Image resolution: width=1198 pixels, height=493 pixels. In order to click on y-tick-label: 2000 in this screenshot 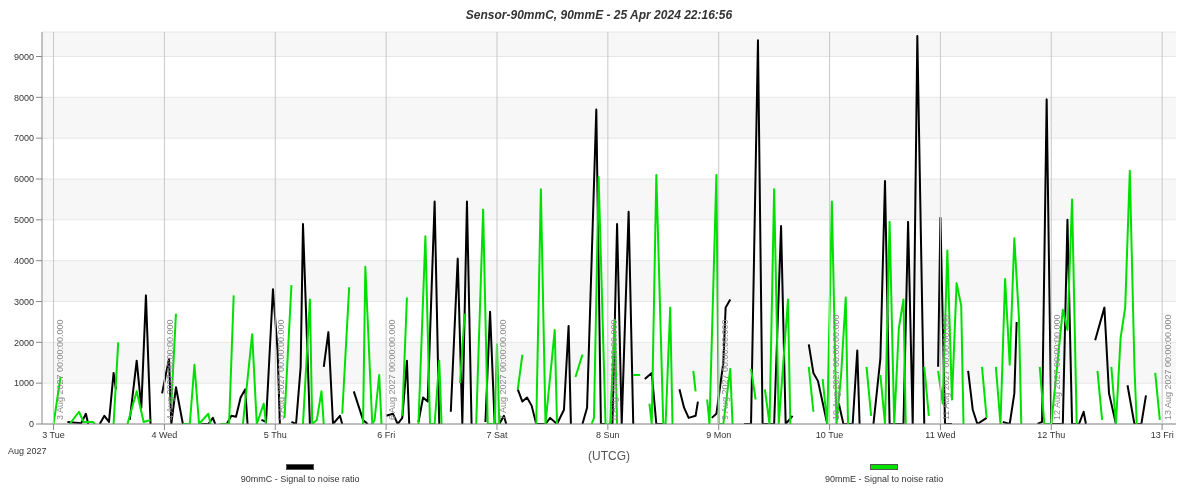, I will do `click(23, 342)`.